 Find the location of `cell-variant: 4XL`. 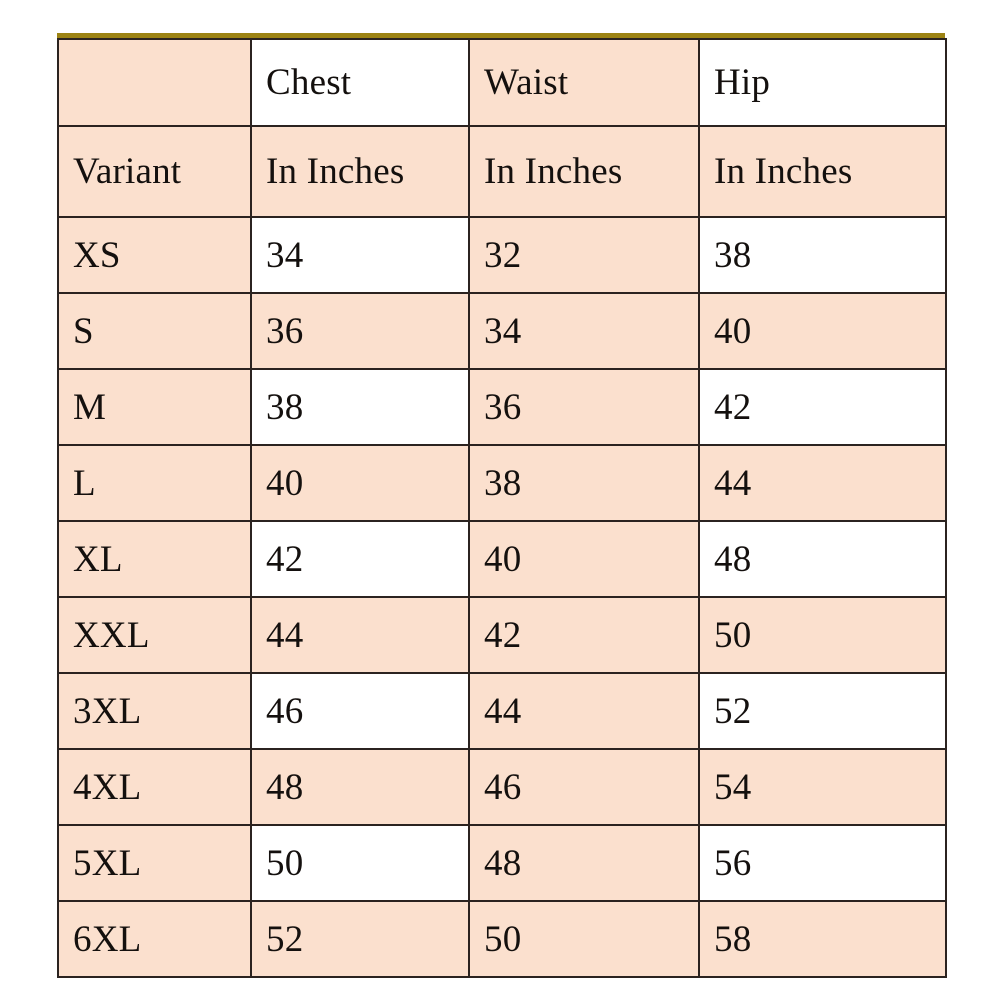

cell-variant: 4XL is located at coordinates (154, 787).